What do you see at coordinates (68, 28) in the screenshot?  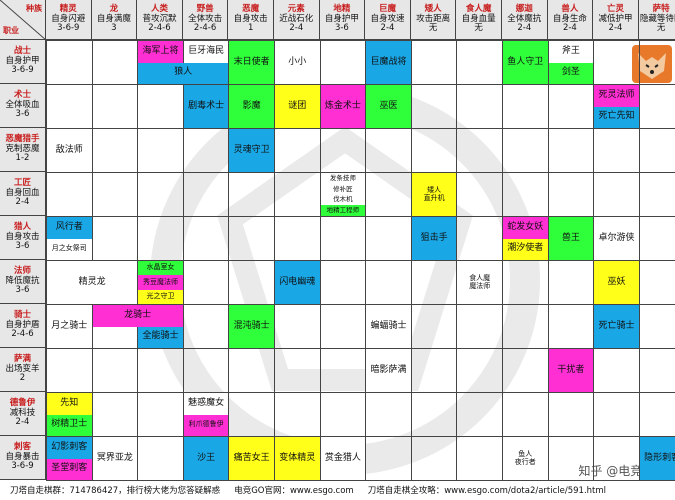 I see `race-count: 3-6-9` at bounding box center [68, 28].